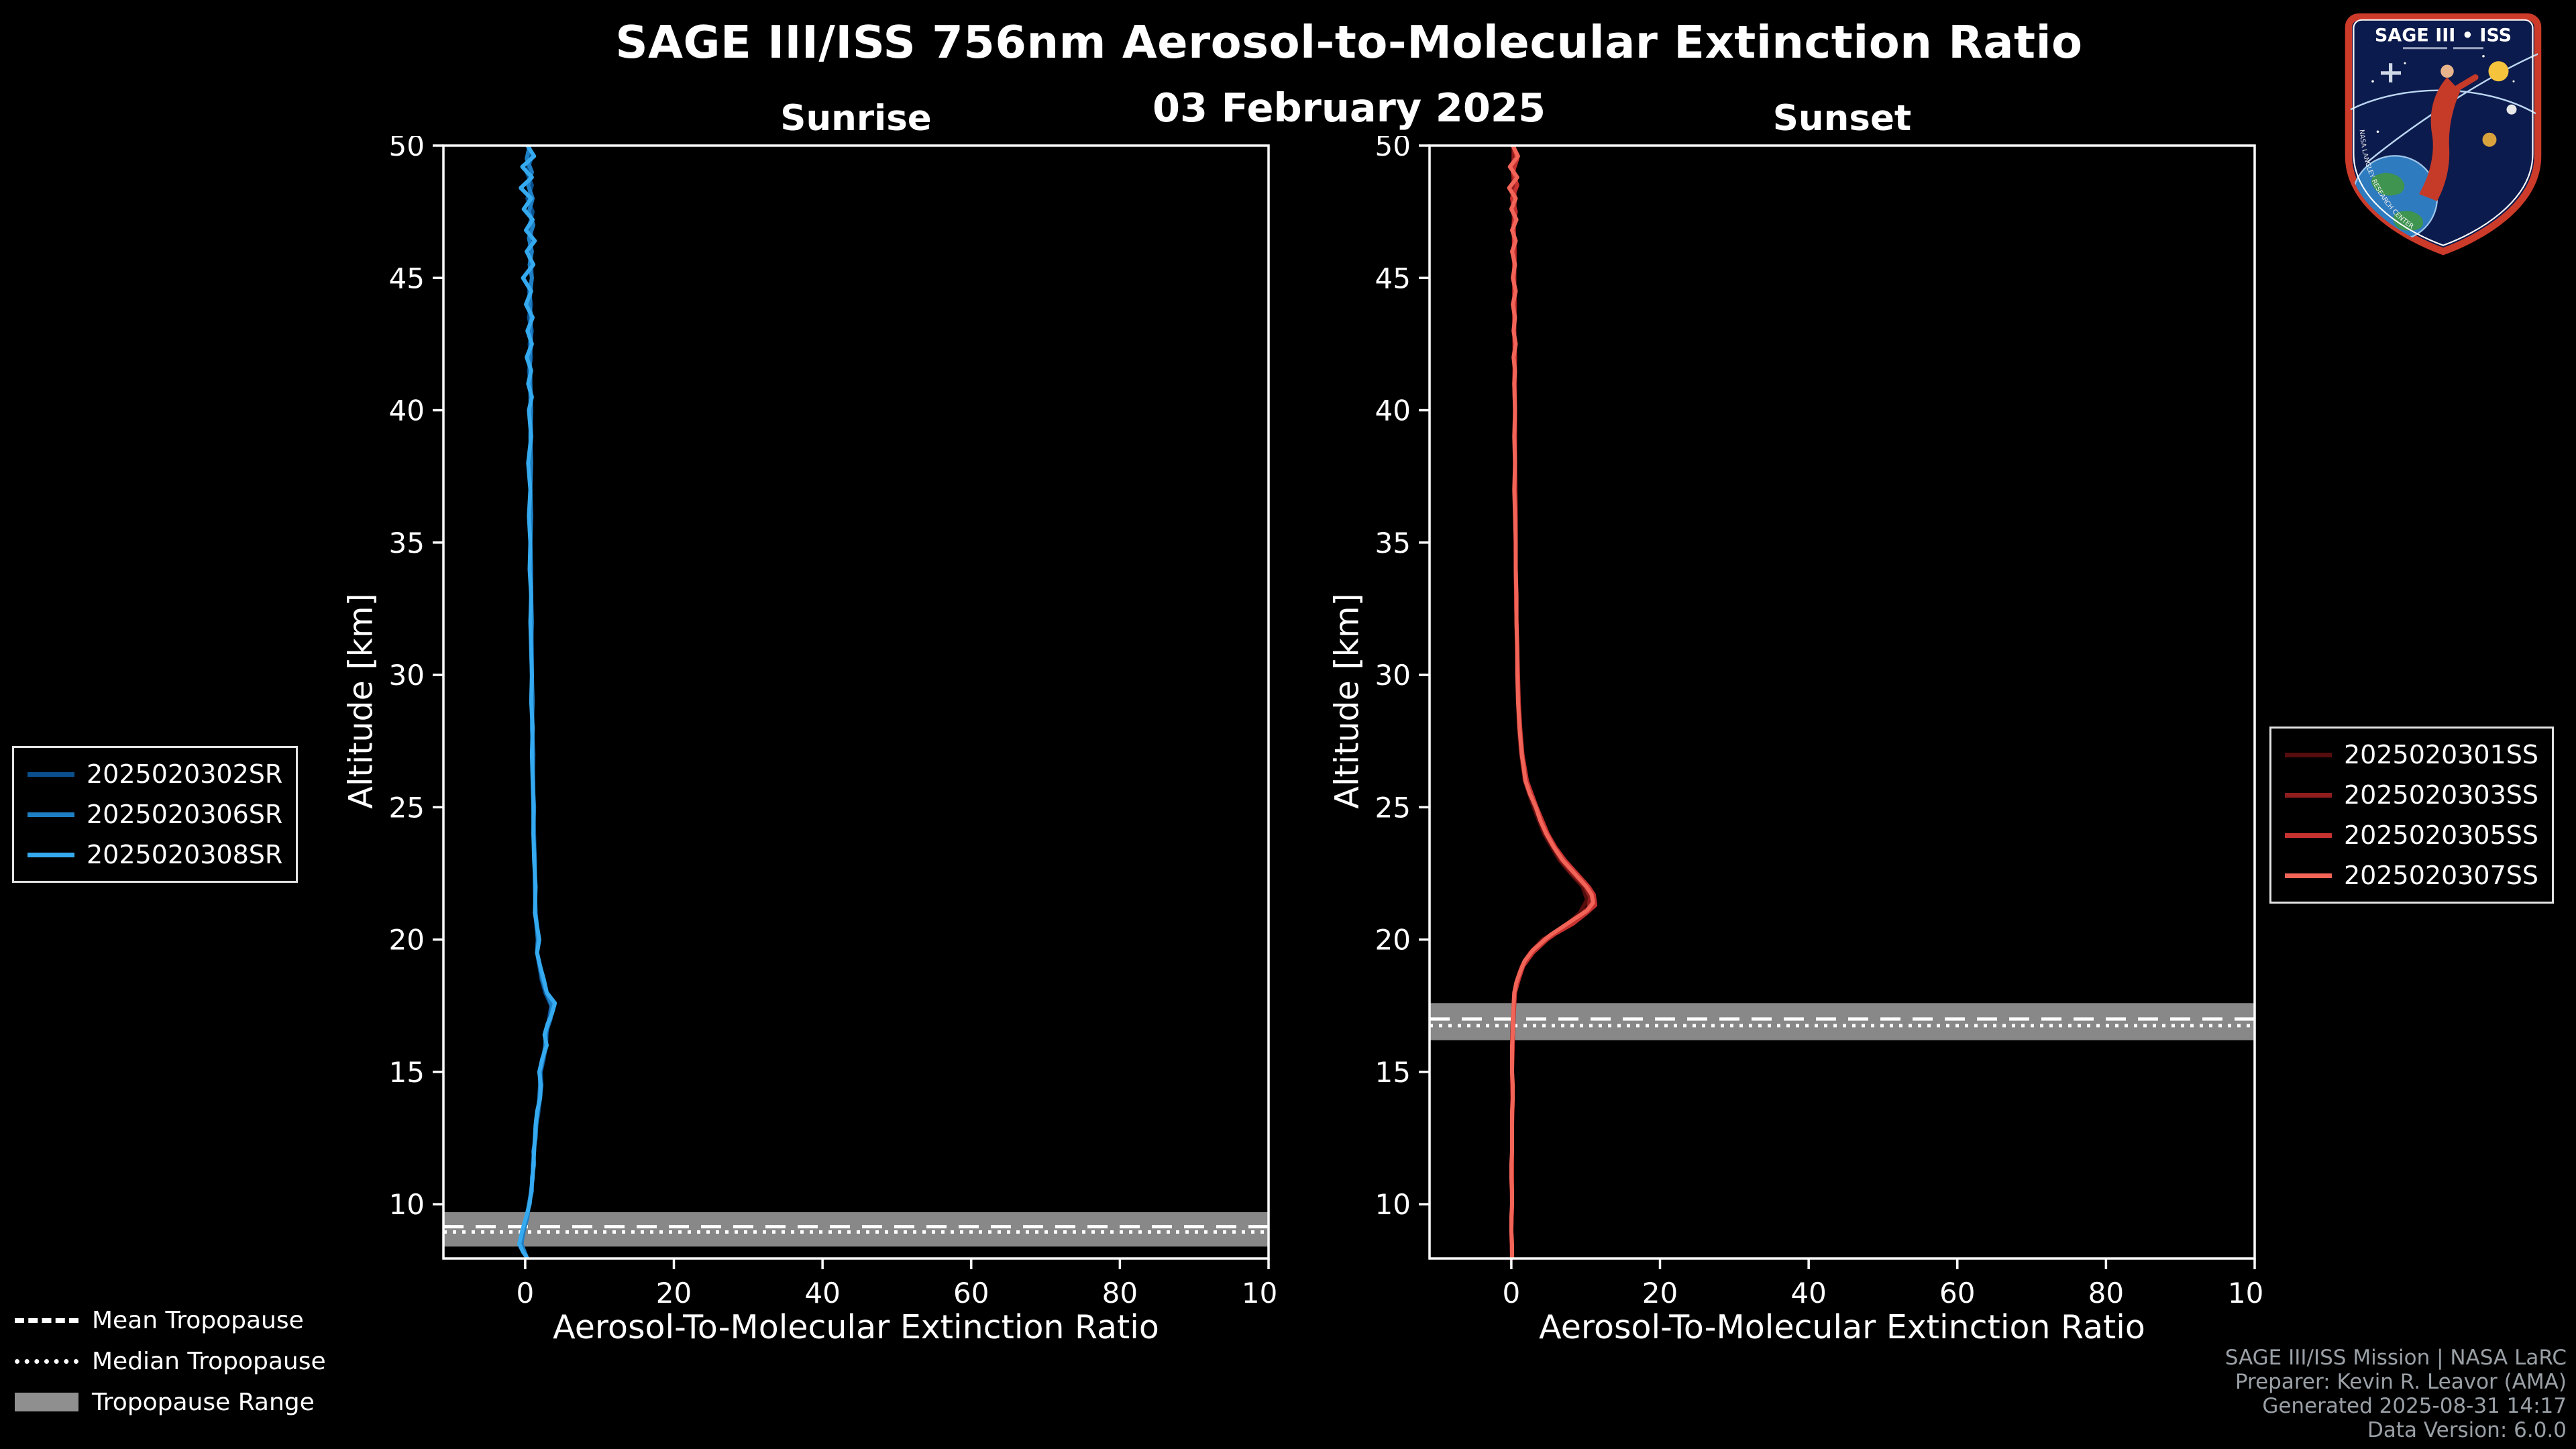 The image size is (2576, 1449). I want to click on legend-item-2025020308SR: 2025020308SR, so click(155, 855).